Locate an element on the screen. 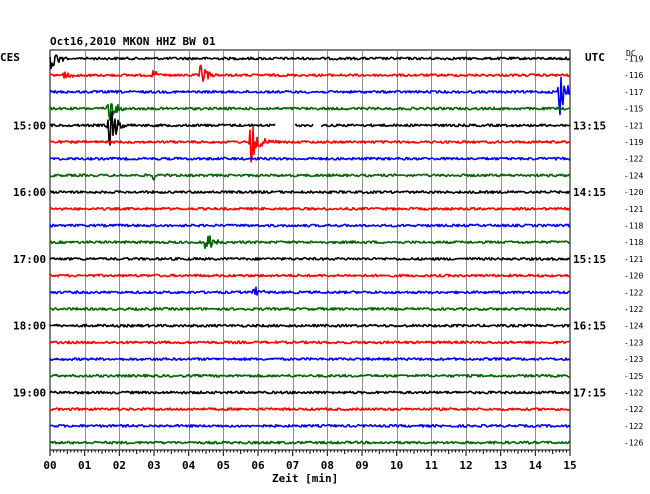  dc-value-13: -120 is located at coordinates (633, 276).